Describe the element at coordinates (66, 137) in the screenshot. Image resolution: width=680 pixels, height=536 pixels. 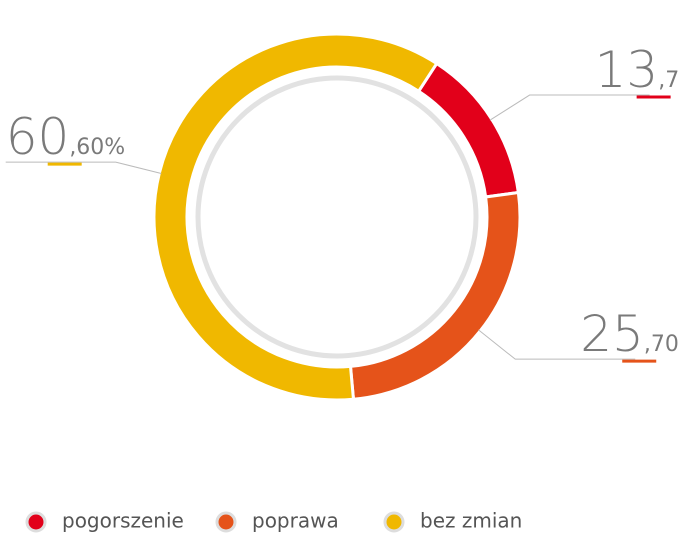
I see `value-label: 60,60%` at that location.